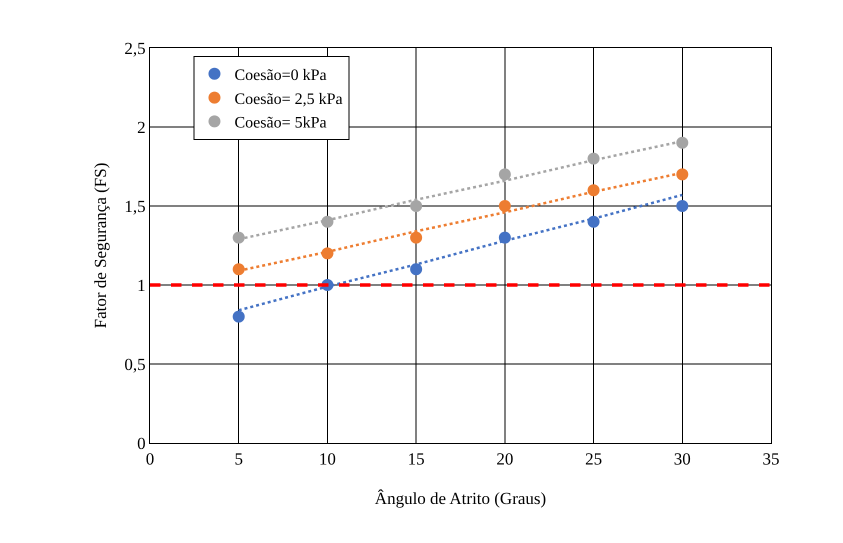 Image resolution: width=843 pixels, height=543 pixels. Describe the element at coordinates (593, 458) in the screenshot. I see `x-tick-label: 25` at that location.